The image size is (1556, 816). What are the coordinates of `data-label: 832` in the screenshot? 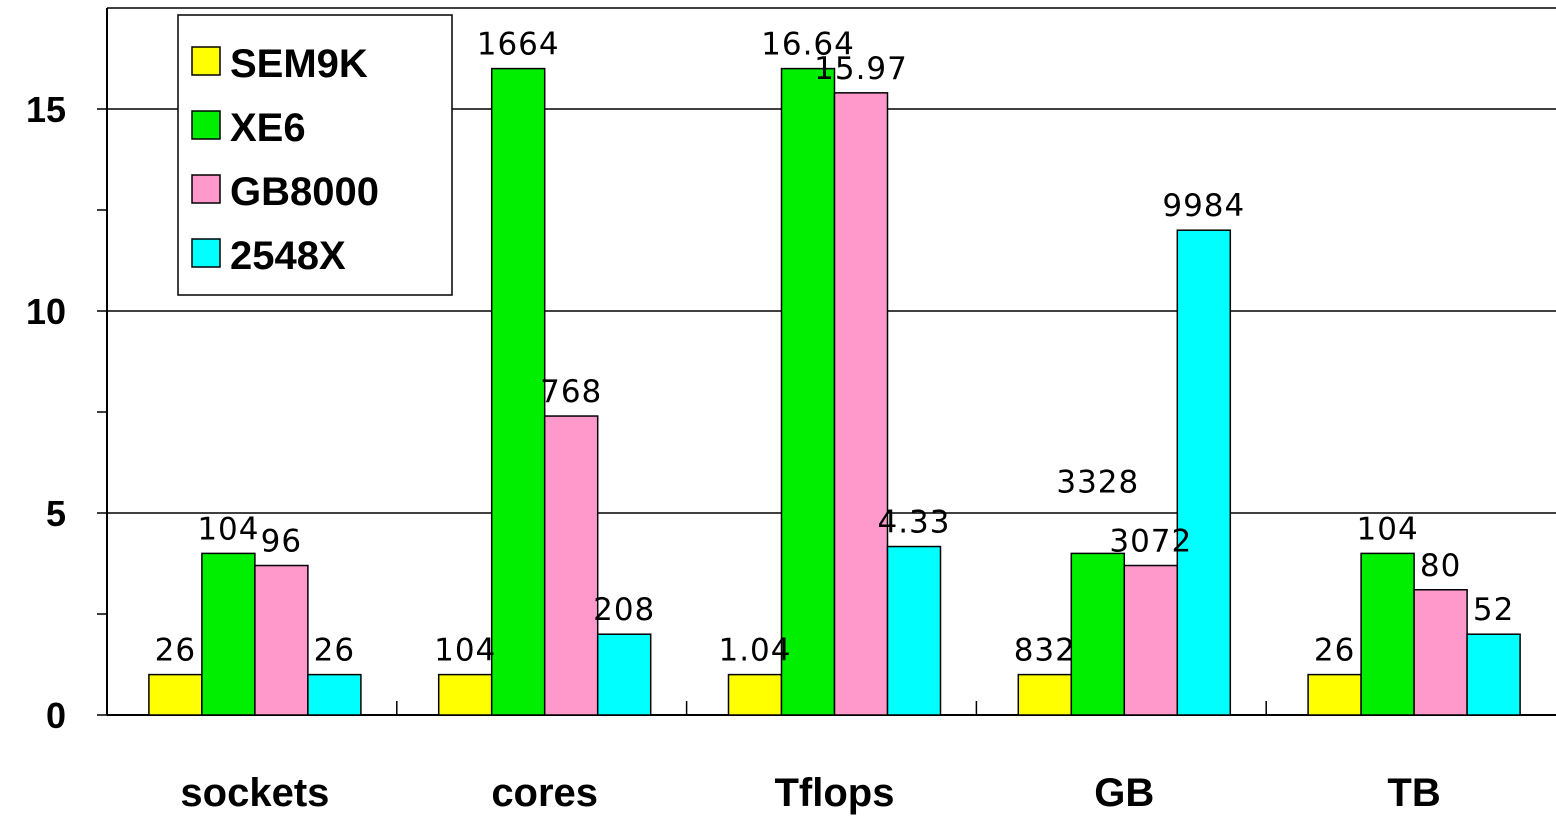 It's located at (1045, 651).